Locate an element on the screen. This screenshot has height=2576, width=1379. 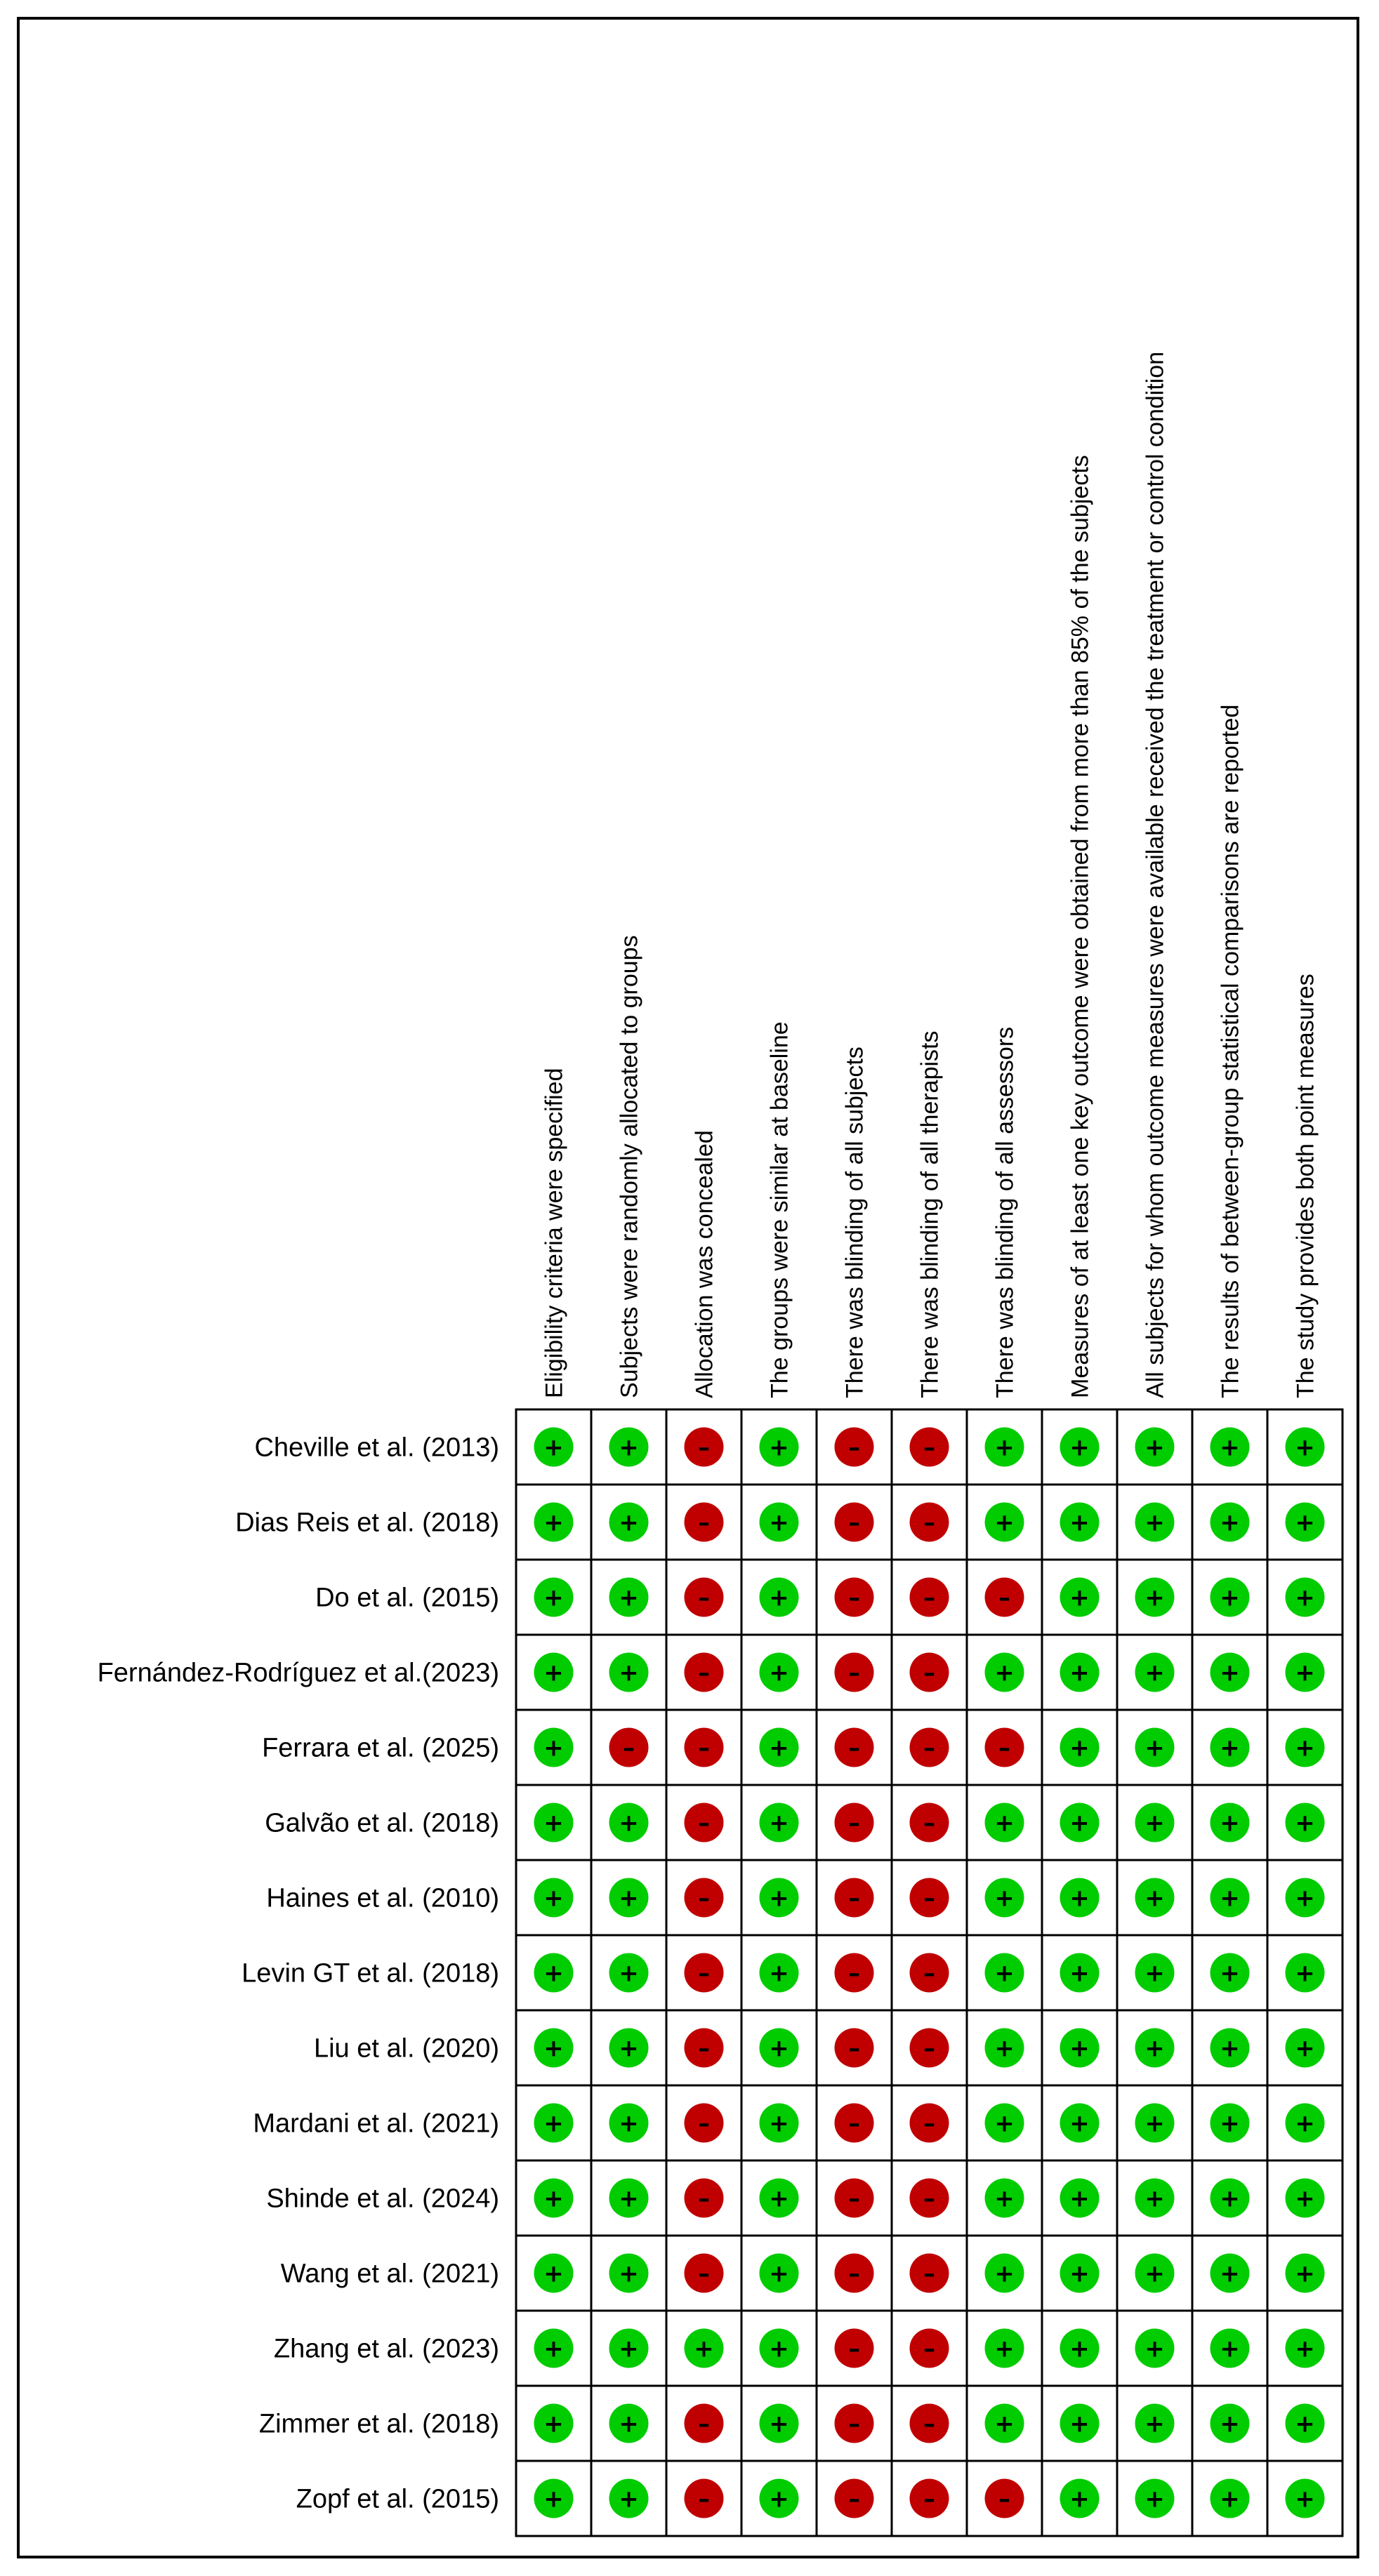
study-label: Levin GT et al. (2018) is located at coordinates (370, 1974).